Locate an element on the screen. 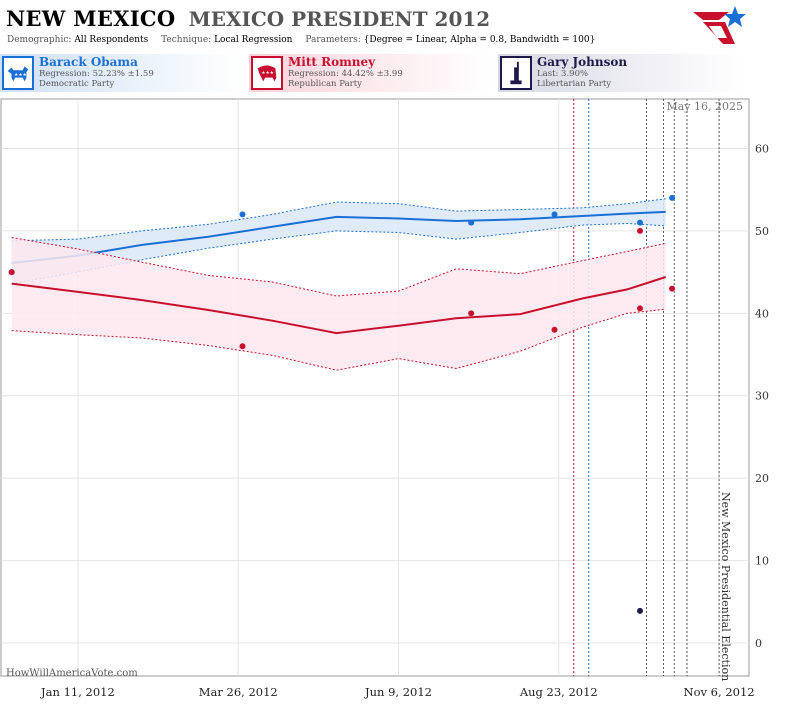 This screenshot has width=789, height=704. candidate-name: Gary Johnson is located at coordinates (582, 62).